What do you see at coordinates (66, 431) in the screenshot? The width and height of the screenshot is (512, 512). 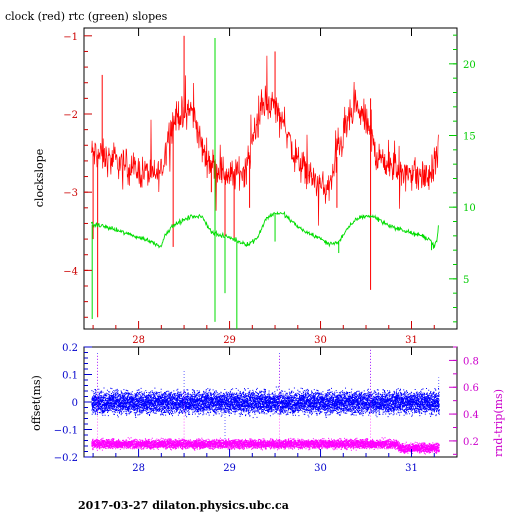 I see `bottom-y-tick-label: −0.1` at bounding box center [66, 431].